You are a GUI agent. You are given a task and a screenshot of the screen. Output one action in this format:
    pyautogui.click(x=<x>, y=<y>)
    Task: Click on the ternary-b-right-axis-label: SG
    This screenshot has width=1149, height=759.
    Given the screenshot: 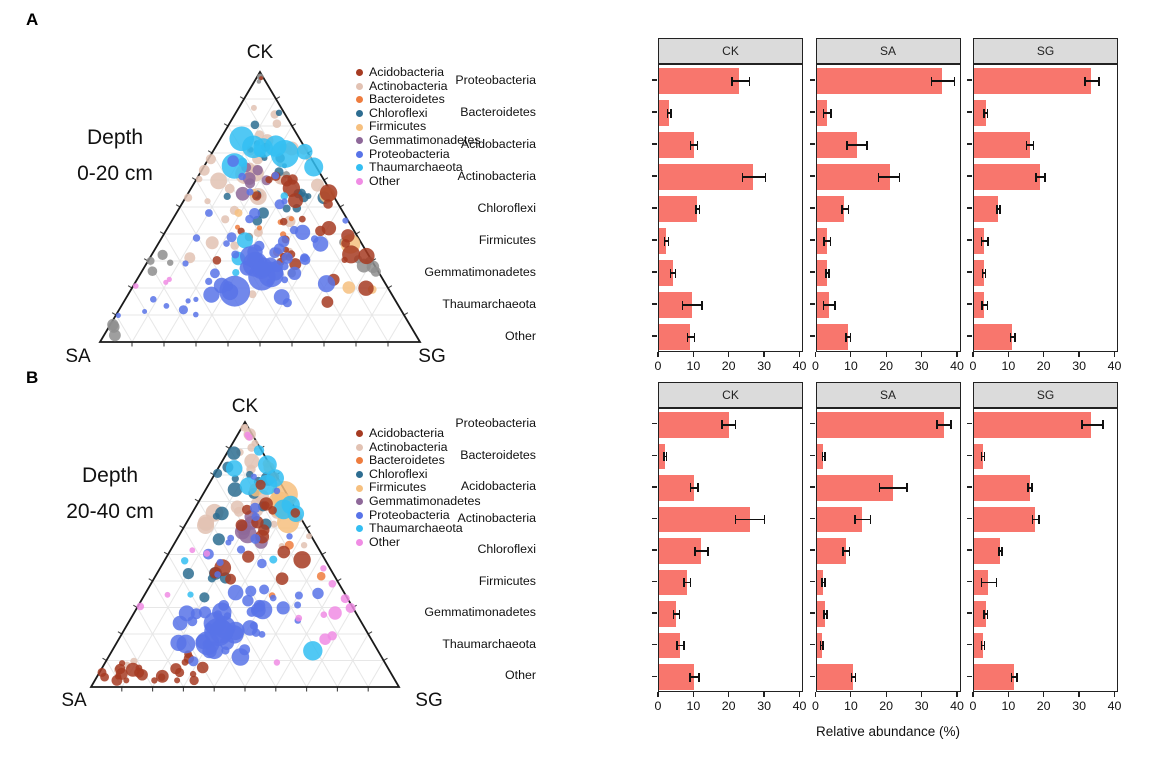 What is the action you would take?
    pyautogui.click(x=429, y=700)
    